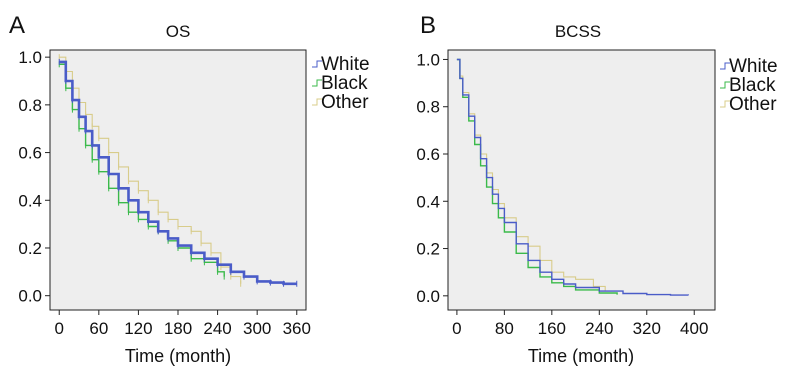 This screenshot has width=791, height=368. I want to click on x-tick-label: 400, so click(694, 328).